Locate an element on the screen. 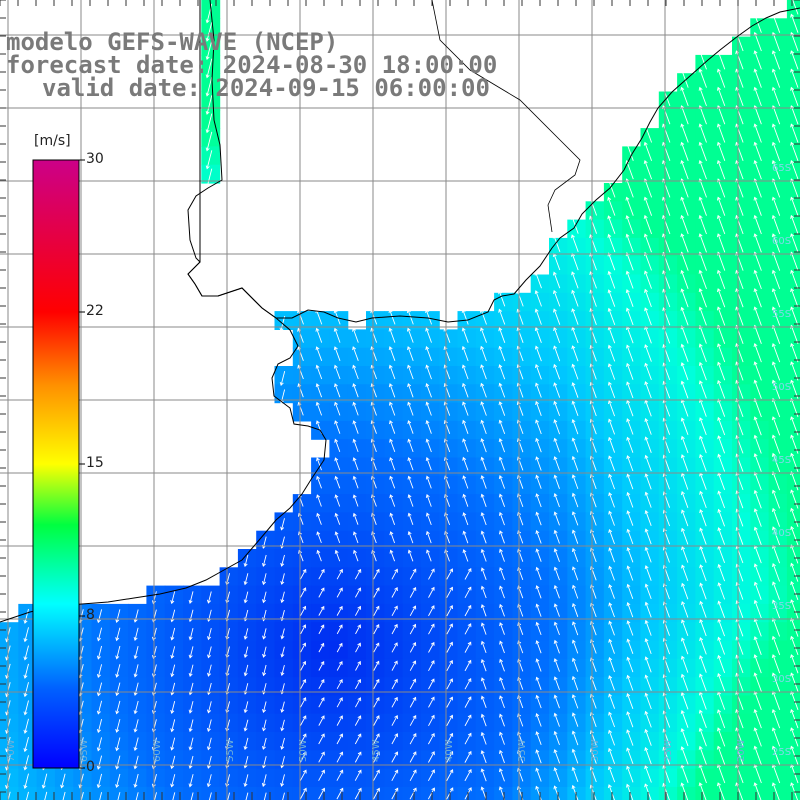  latitude-label: 40S is located at coordinates (781, 533).